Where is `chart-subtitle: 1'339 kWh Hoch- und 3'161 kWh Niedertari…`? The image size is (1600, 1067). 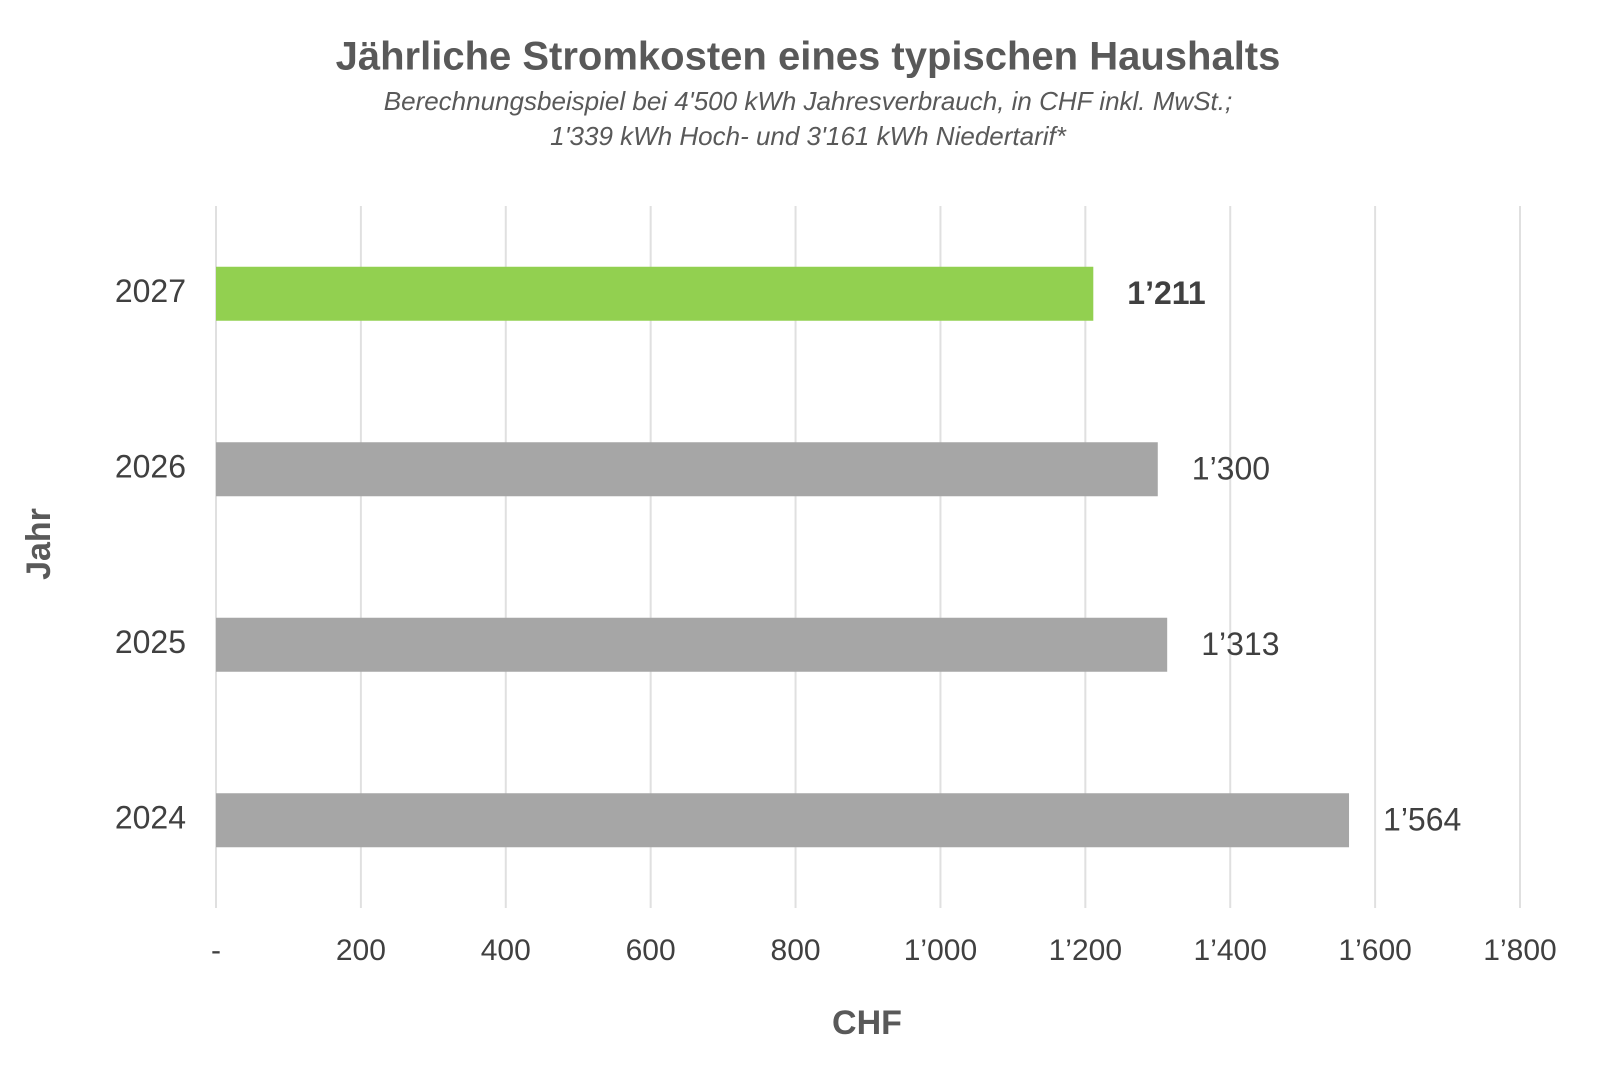 chart-subtitle: 1'339 kWh Hoch- und 3'161 kWh Niedertari… is located at coordinates (808, 136).